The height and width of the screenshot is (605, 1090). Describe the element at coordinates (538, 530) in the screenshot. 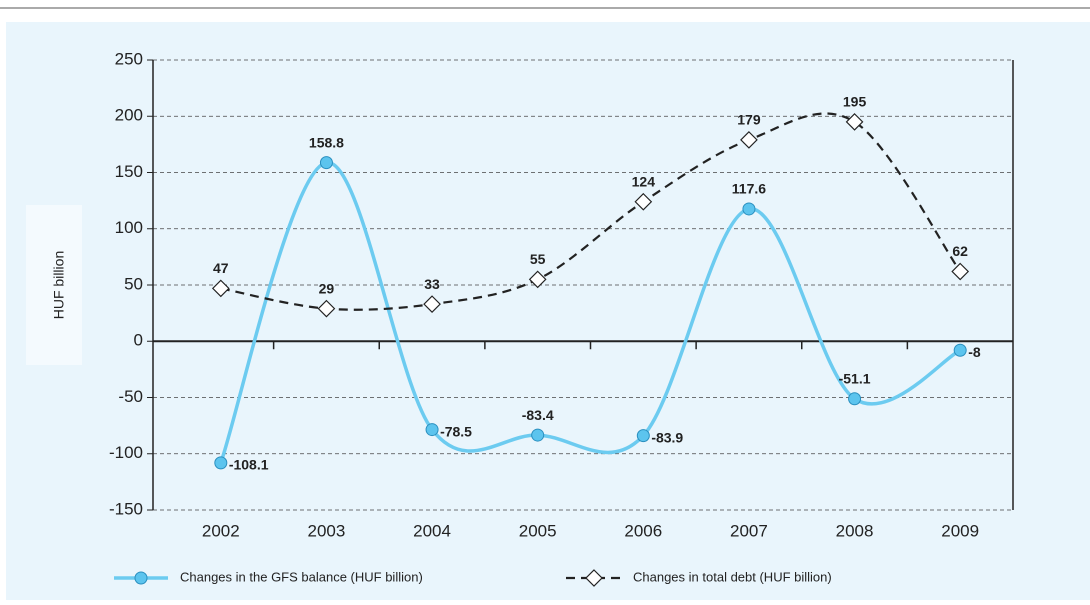

I see `x-tick-label: 2005` at that location.